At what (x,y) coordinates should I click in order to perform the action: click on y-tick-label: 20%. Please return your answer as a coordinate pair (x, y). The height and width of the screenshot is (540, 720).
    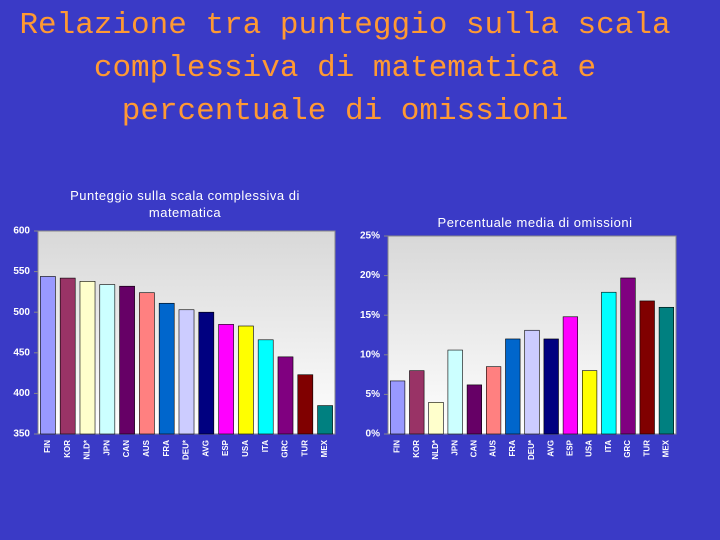
    Looking at the image, I should click on (370, 275).